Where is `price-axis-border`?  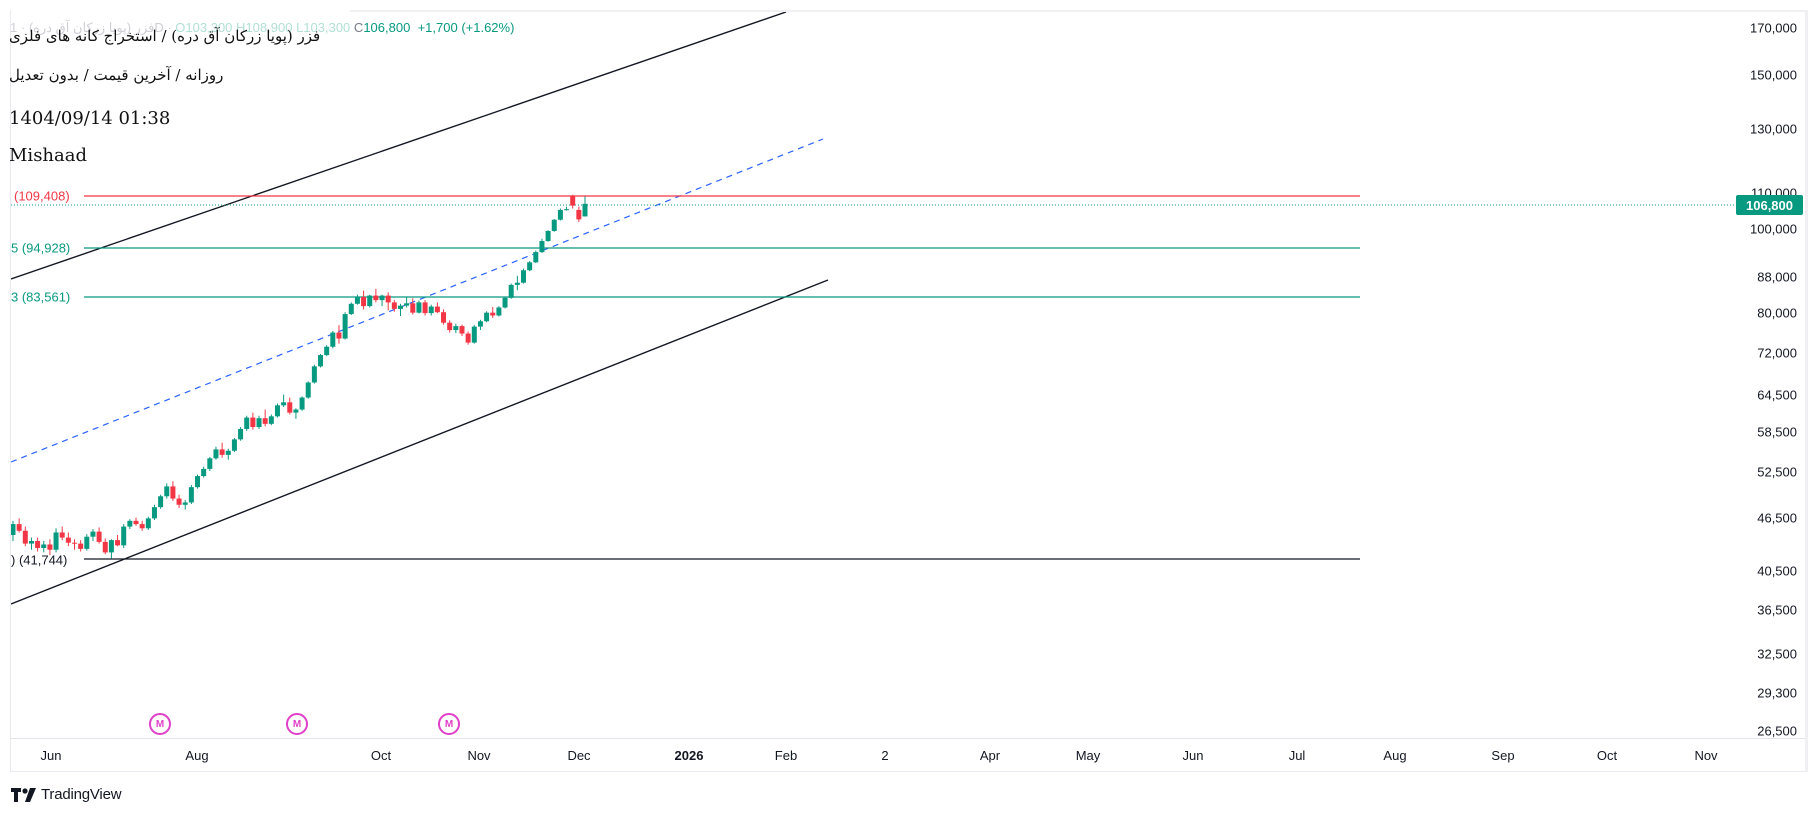 price-axis-border is located at coordinates (1806, 391).